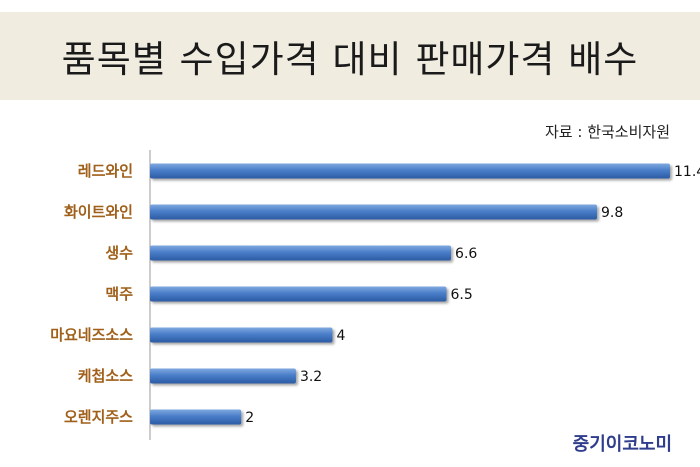  Describe the element at coordinates (105, 376) in the screenshot. I see `category-label-5: 케첩소스` at that location.